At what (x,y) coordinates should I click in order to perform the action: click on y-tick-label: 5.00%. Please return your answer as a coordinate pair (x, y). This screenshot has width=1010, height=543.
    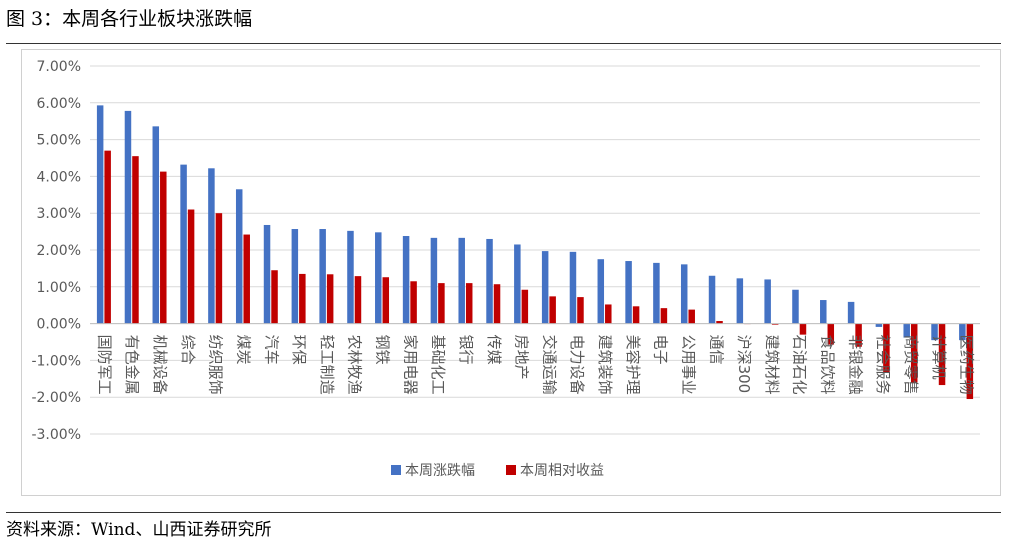
    Looking at the image, I should click on (59, 141).